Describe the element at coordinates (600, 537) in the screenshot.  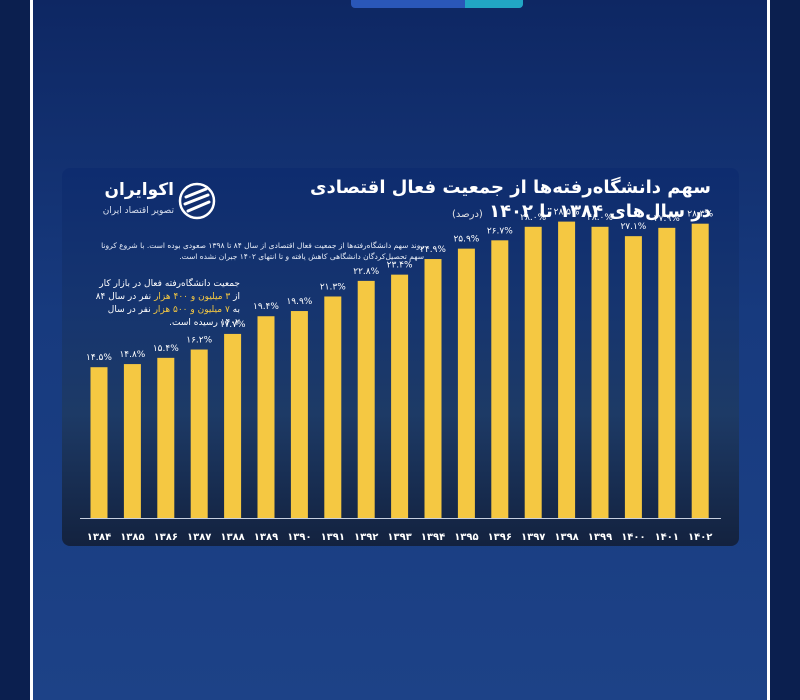
I see `x-tick-label: ۱۳۹۹` at that location.